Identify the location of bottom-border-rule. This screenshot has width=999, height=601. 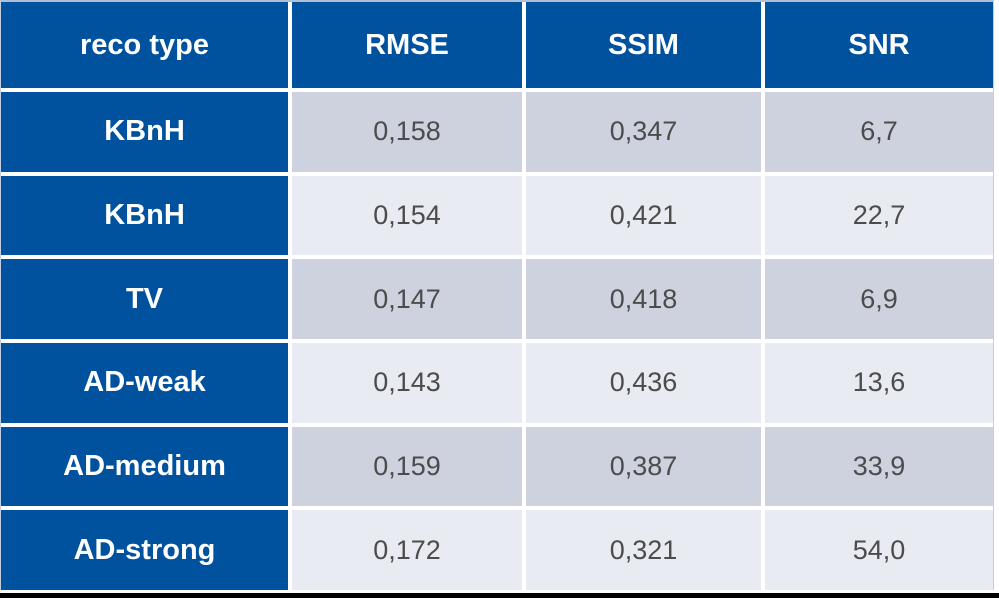
(499, 595).